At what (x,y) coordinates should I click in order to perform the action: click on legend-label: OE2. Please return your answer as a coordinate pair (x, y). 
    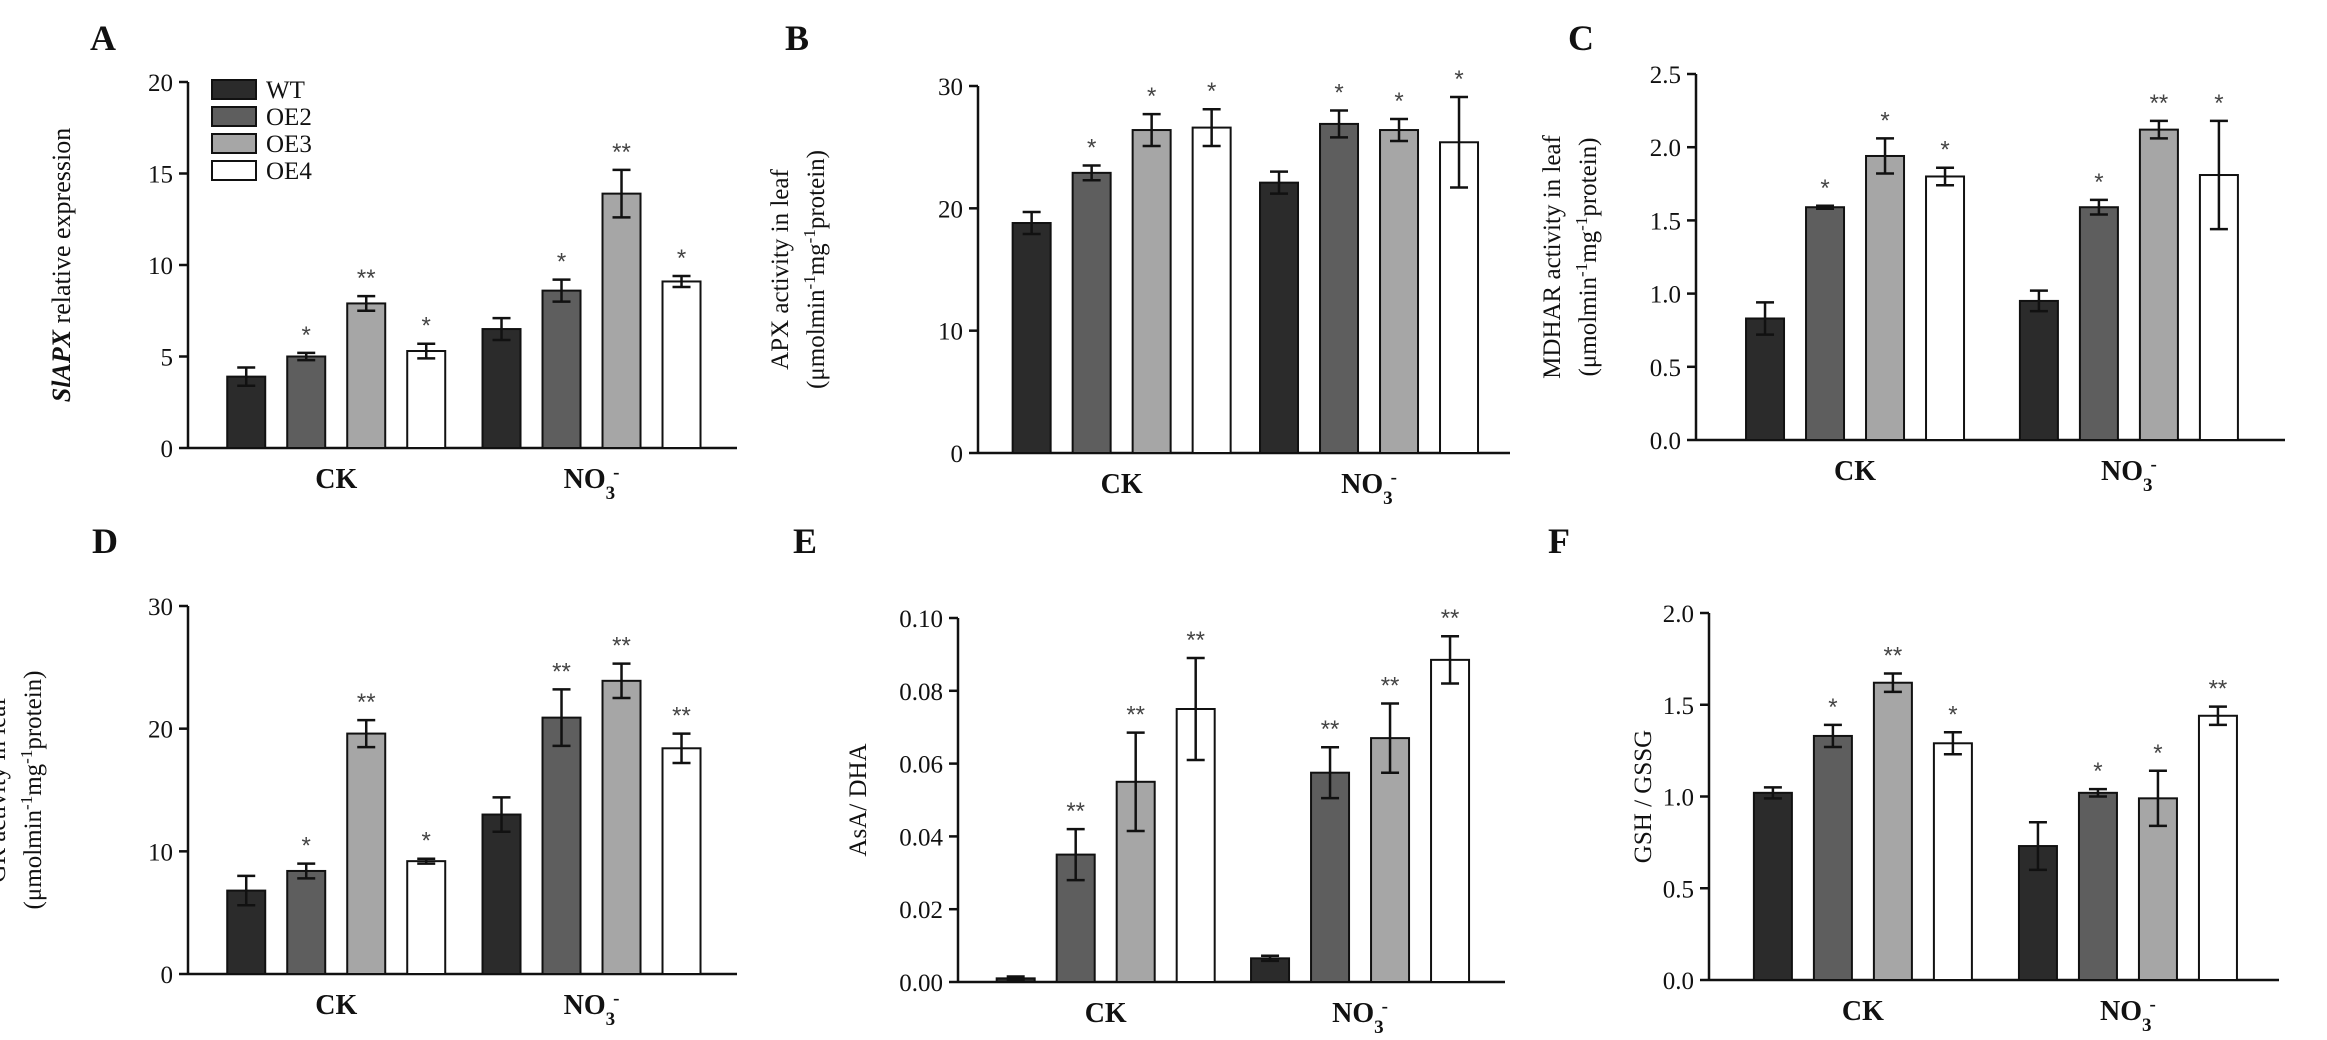
    Looking at the image, I should click on (289, 117).